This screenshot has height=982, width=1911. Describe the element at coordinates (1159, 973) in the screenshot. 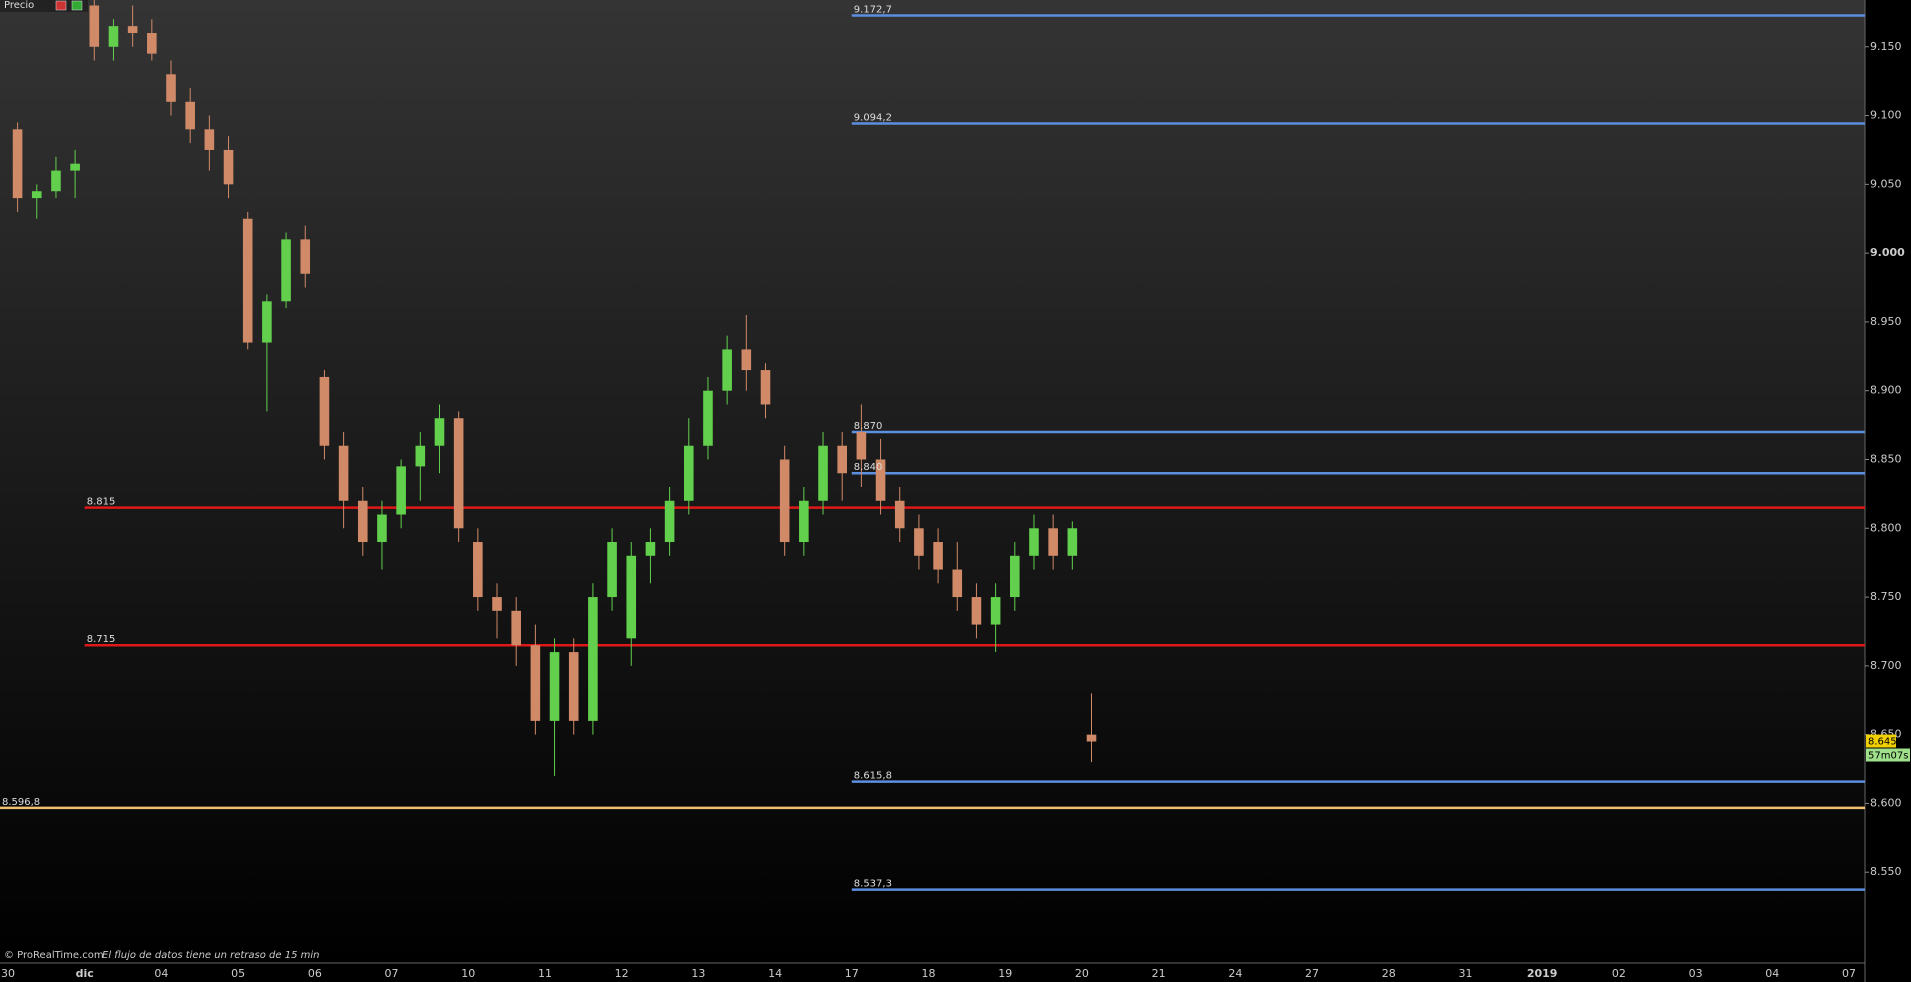

I see `x-tick-label: 21` at that location.